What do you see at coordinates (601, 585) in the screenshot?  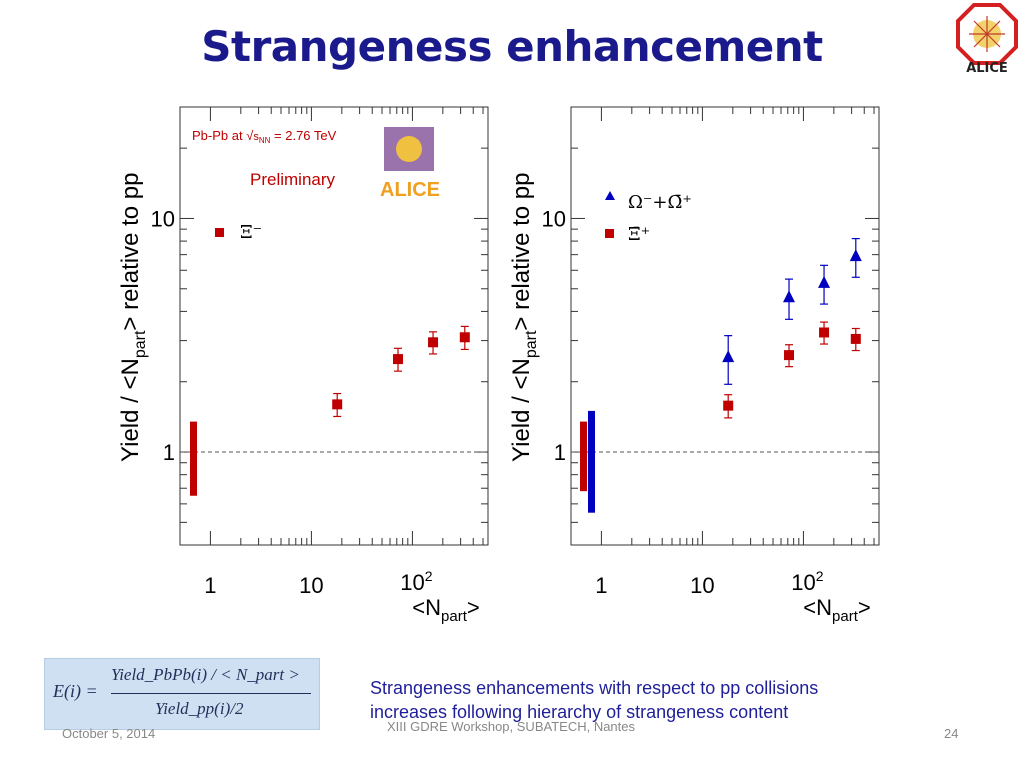 I see `right-xtick-label-1: 1` at bounding box center [601, 585].